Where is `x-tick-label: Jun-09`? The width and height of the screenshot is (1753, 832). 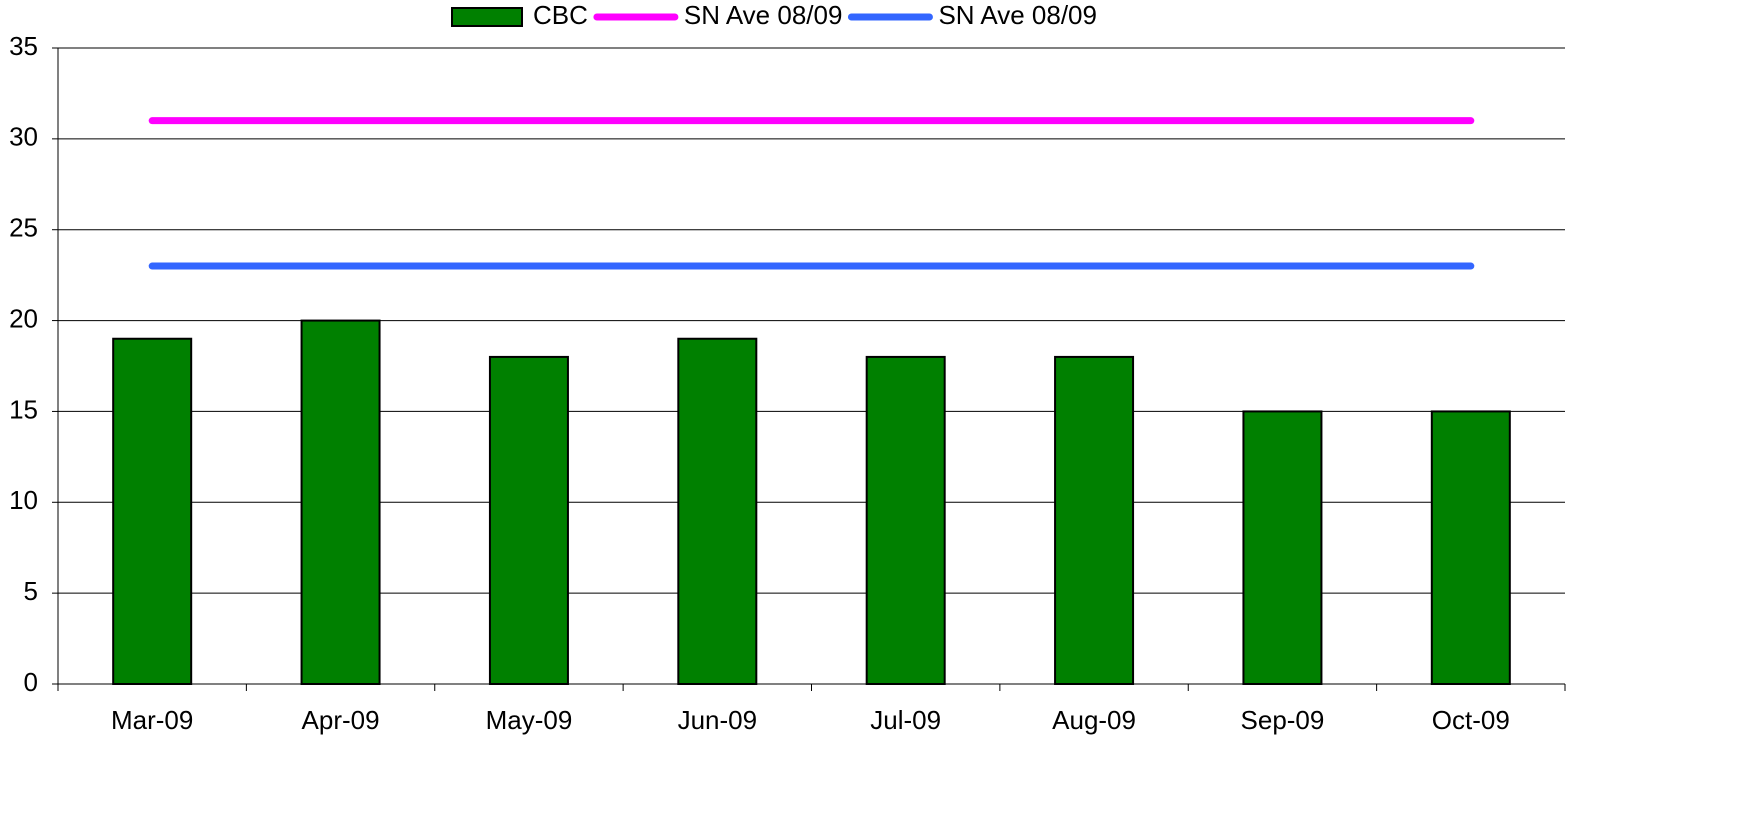 x-tick-label: Jun-09 is located at coordinates (718, 720).